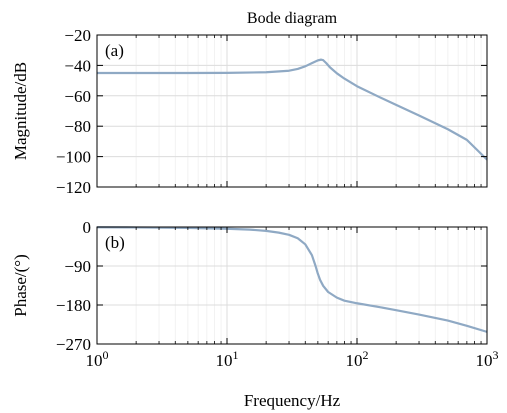  I want to click on phase-y-tick-label: −270, so click(73, 344).